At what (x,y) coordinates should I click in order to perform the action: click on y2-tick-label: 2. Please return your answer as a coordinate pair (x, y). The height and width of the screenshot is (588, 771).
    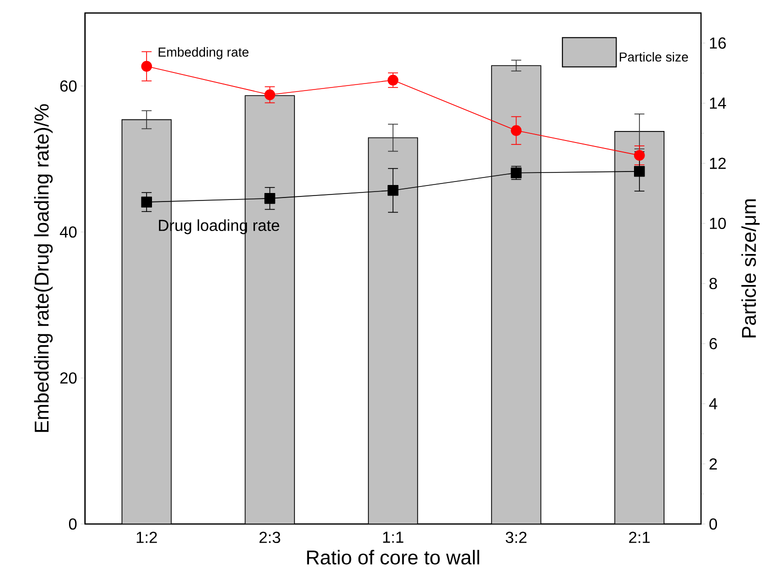
    Looking at the image, I should click on (713, 464).